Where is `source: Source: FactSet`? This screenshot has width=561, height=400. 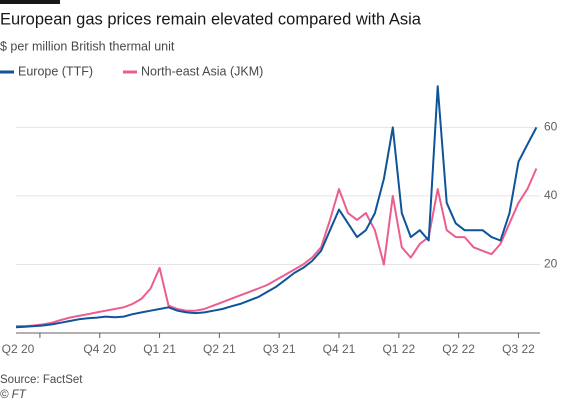 source: Source: FactSet is located at coordinates (41, 380).